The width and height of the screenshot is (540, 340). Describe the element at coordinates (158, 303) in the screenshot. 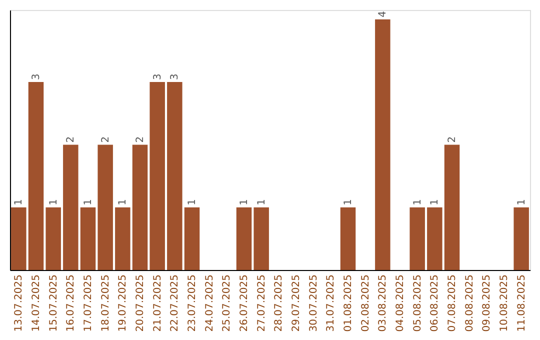

I see `x-tick-label: 21.07.2025` at that location.